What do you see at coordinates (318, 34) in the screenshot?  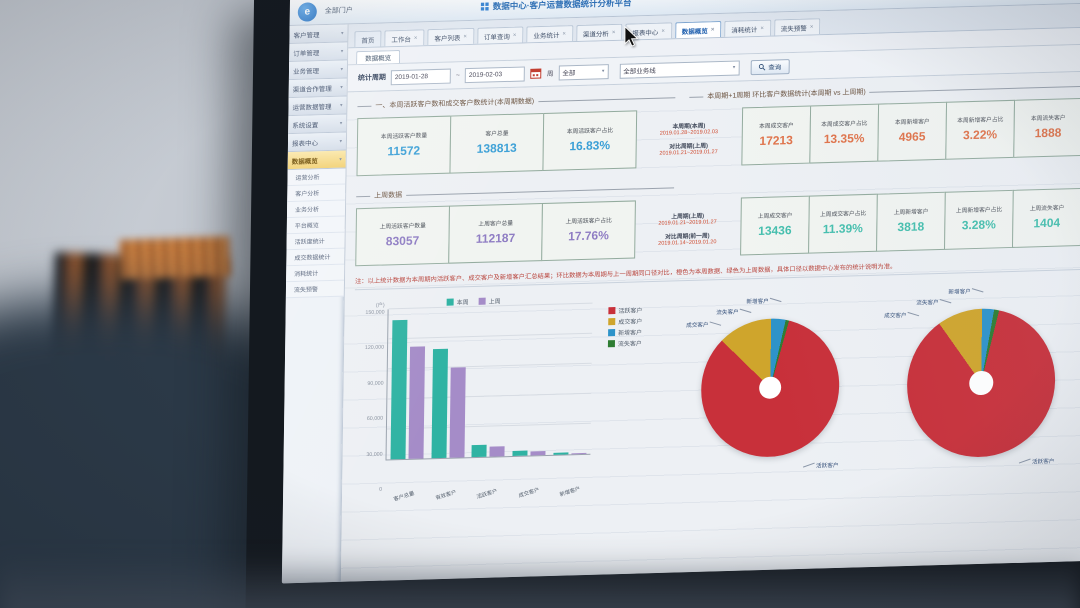 I see `sidebar-item-0: 客户管理 ▾` at bounding box center [318, 34].